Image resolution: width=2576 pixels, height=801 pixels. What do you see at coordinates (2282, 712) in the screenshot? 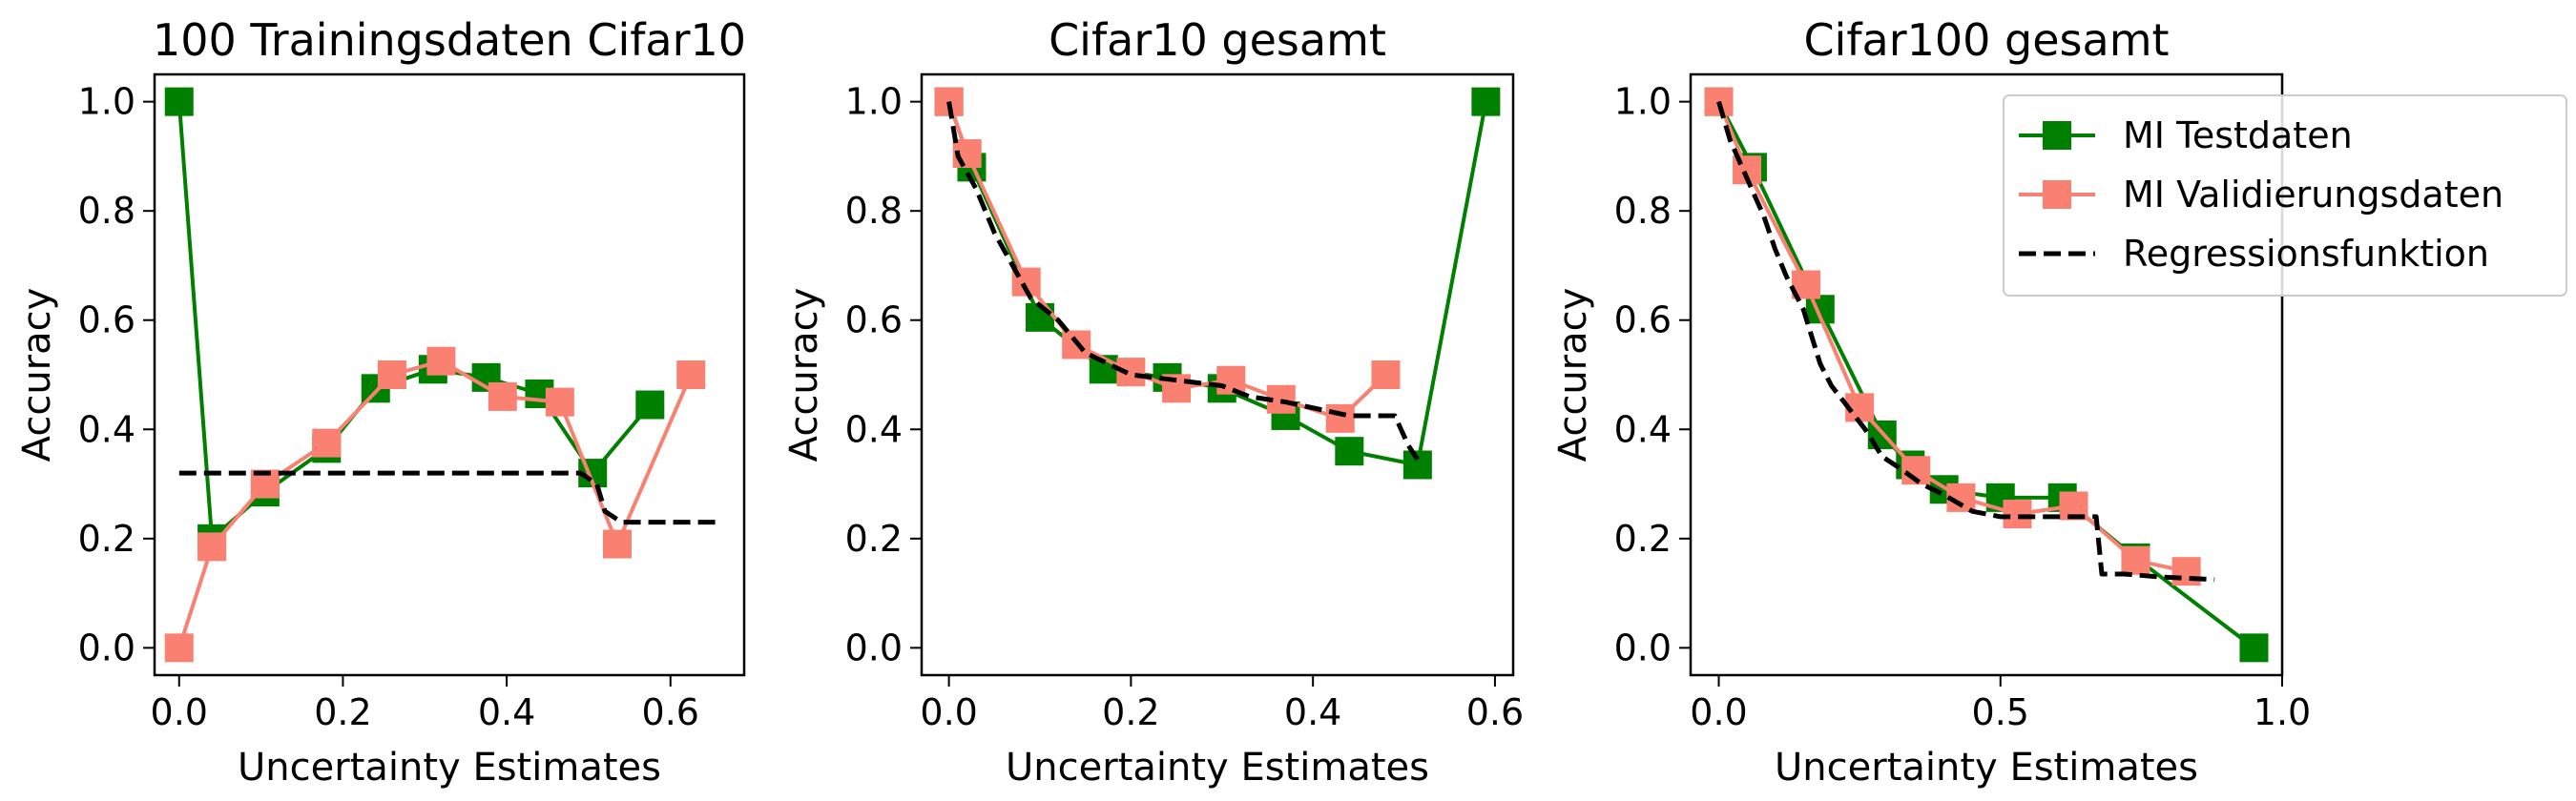
I see `x-tick-label: 1.0` at bounding box center [2282, 712].